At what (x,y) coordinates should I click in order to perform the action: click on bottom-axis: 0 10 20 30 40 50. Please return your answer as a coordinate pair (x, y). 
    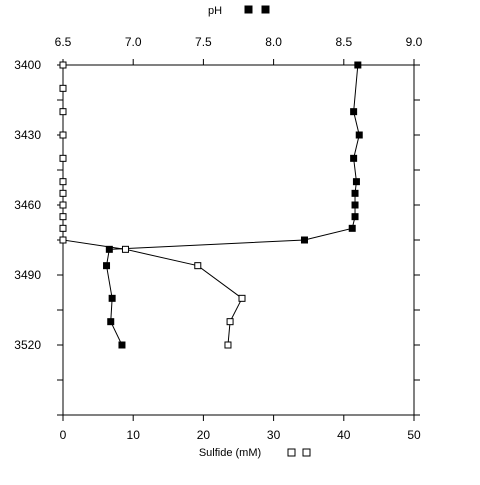
    Looking at the image, I should click on (240, 428).